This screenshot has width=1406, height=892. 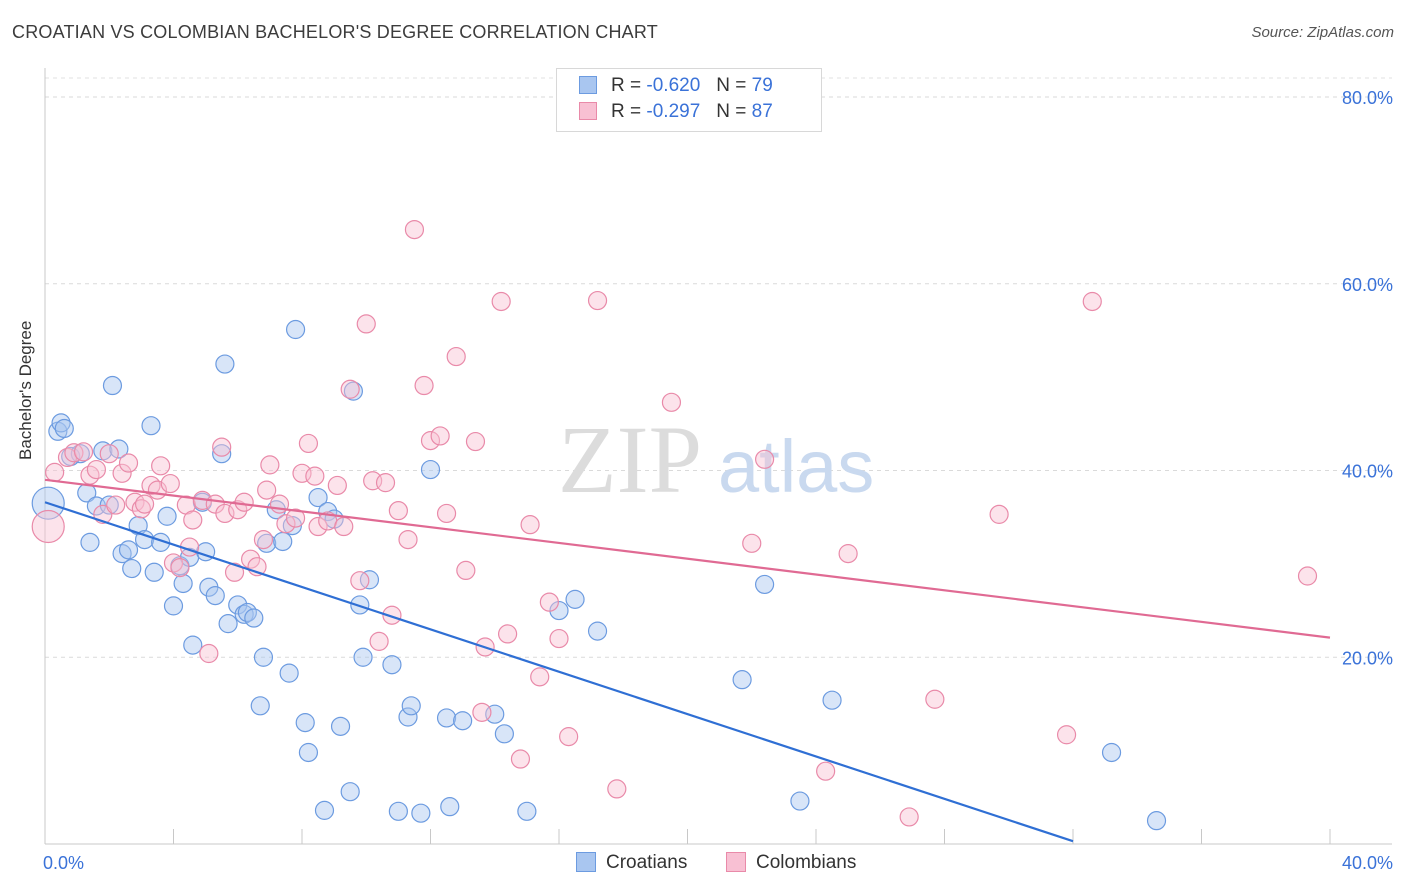 What do you see at coordinates (1367, 472) in the screenshot?
I see `y-tick-label: 40.0%` at bounding box center [1367, 472].